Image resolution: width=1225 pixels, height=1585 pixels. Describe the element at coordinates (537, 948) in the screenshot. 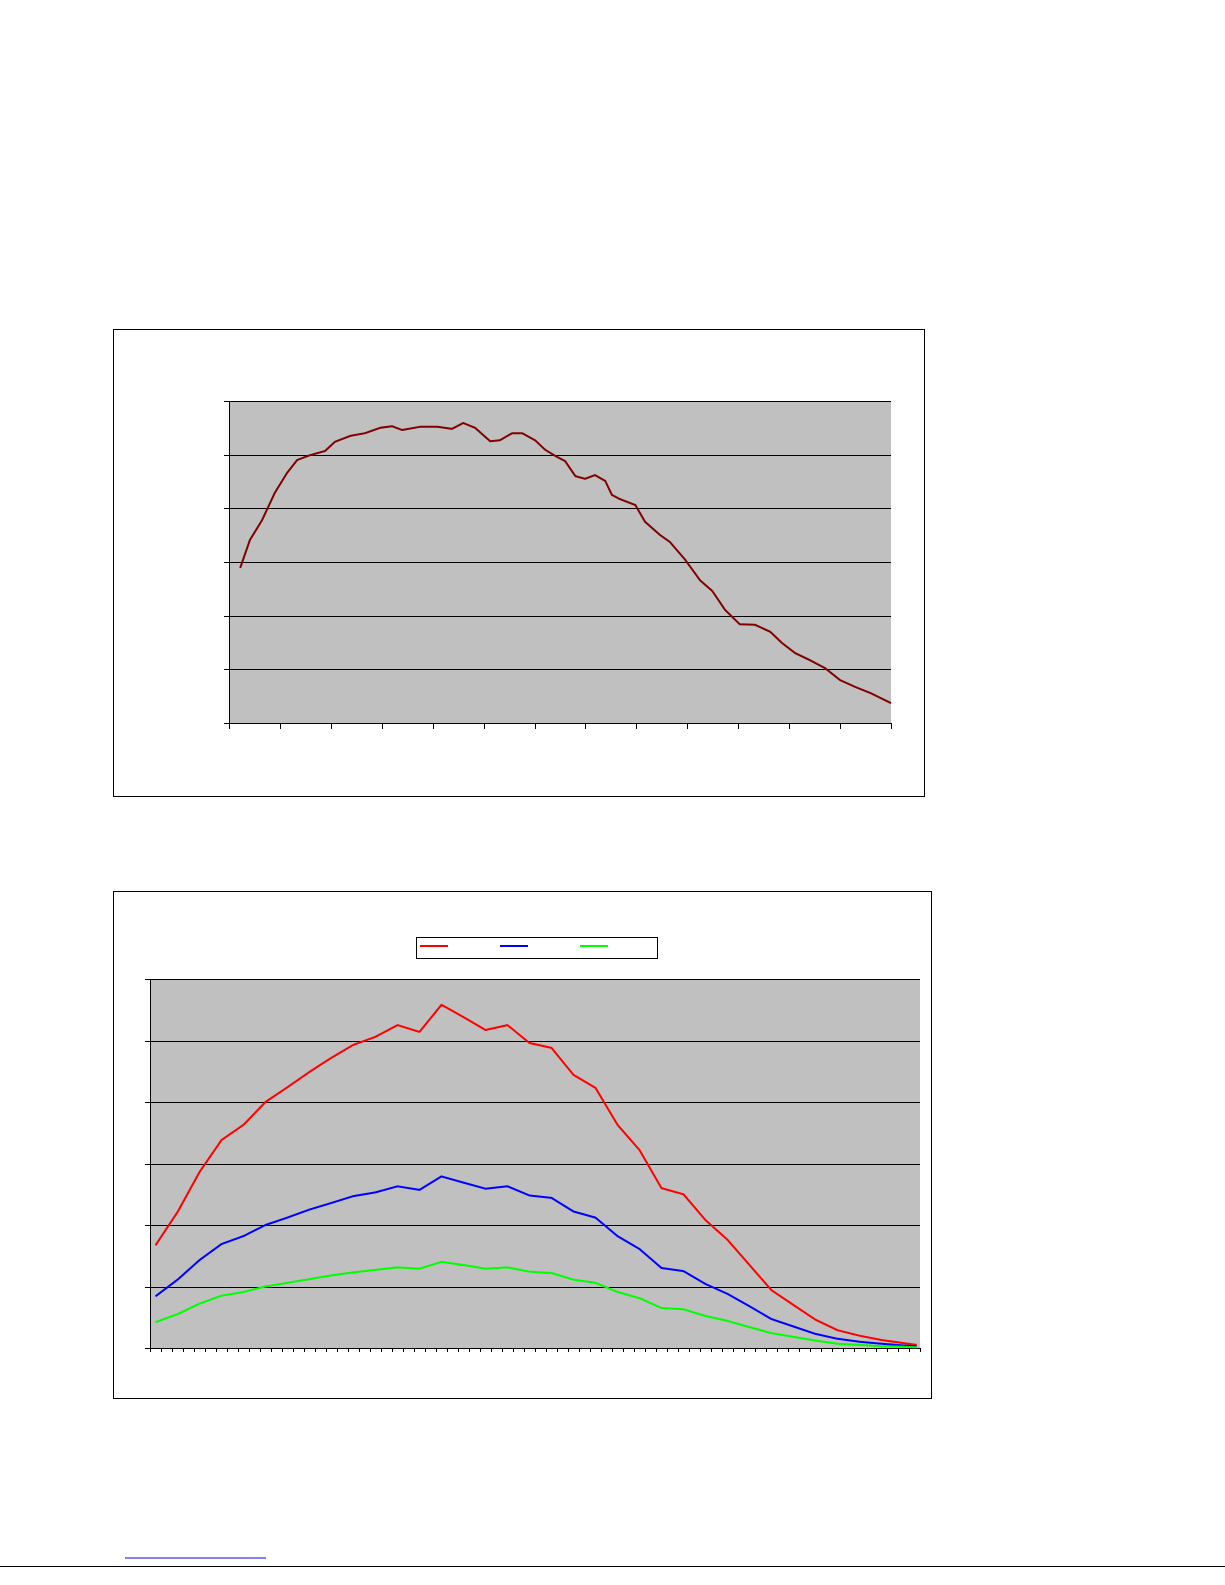

I see `legend` at that location.